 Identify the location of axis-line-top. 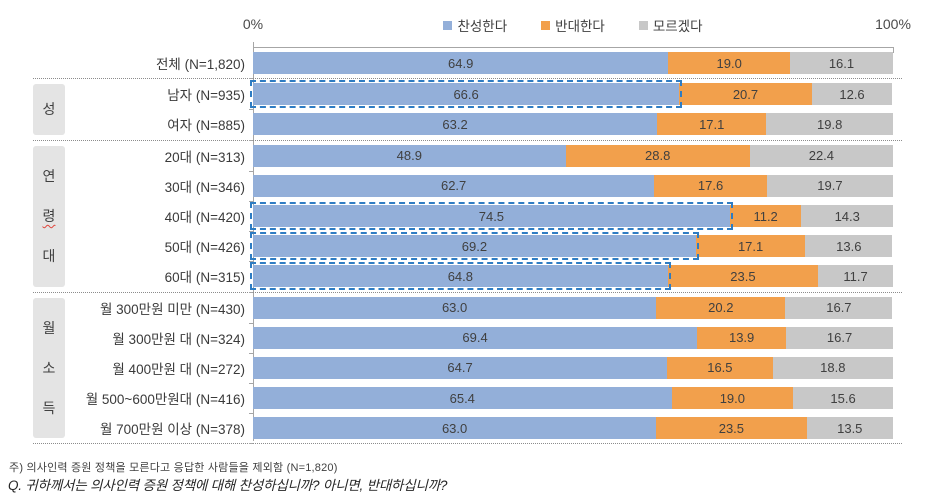
(573, 47).